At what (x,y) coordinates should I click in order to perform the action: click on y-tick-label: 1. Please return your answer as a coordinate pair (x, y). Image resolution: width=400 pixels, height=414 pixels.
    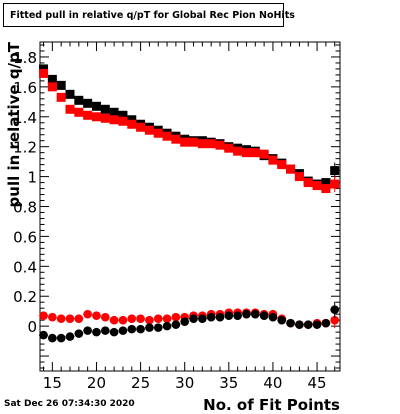
    Looking at the image, I should click on (32, 178).